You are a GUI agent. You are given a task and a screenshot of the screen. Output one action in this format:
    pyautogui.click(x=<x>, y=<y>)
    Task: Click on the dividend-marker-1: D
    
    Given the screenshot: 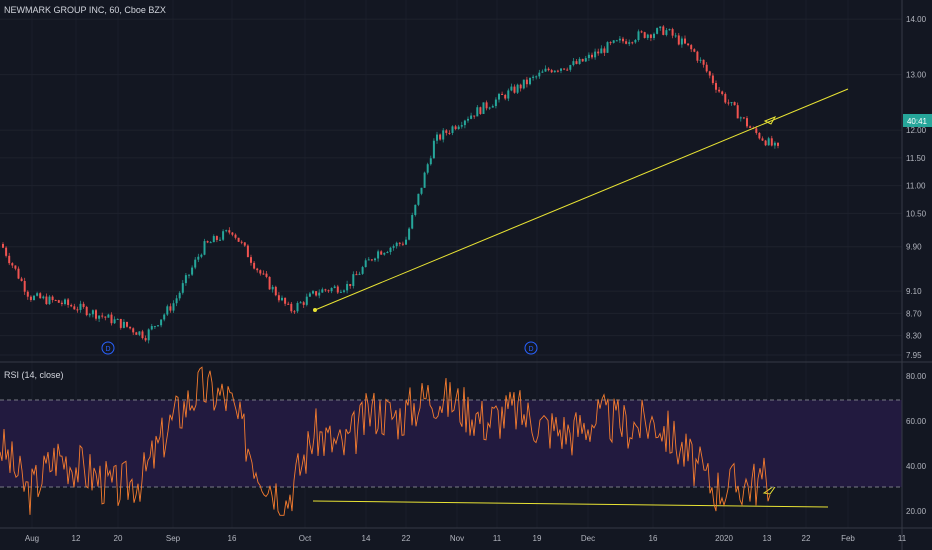 What is the action you would take?
    pyautogui.click(x=108, y=348)
    